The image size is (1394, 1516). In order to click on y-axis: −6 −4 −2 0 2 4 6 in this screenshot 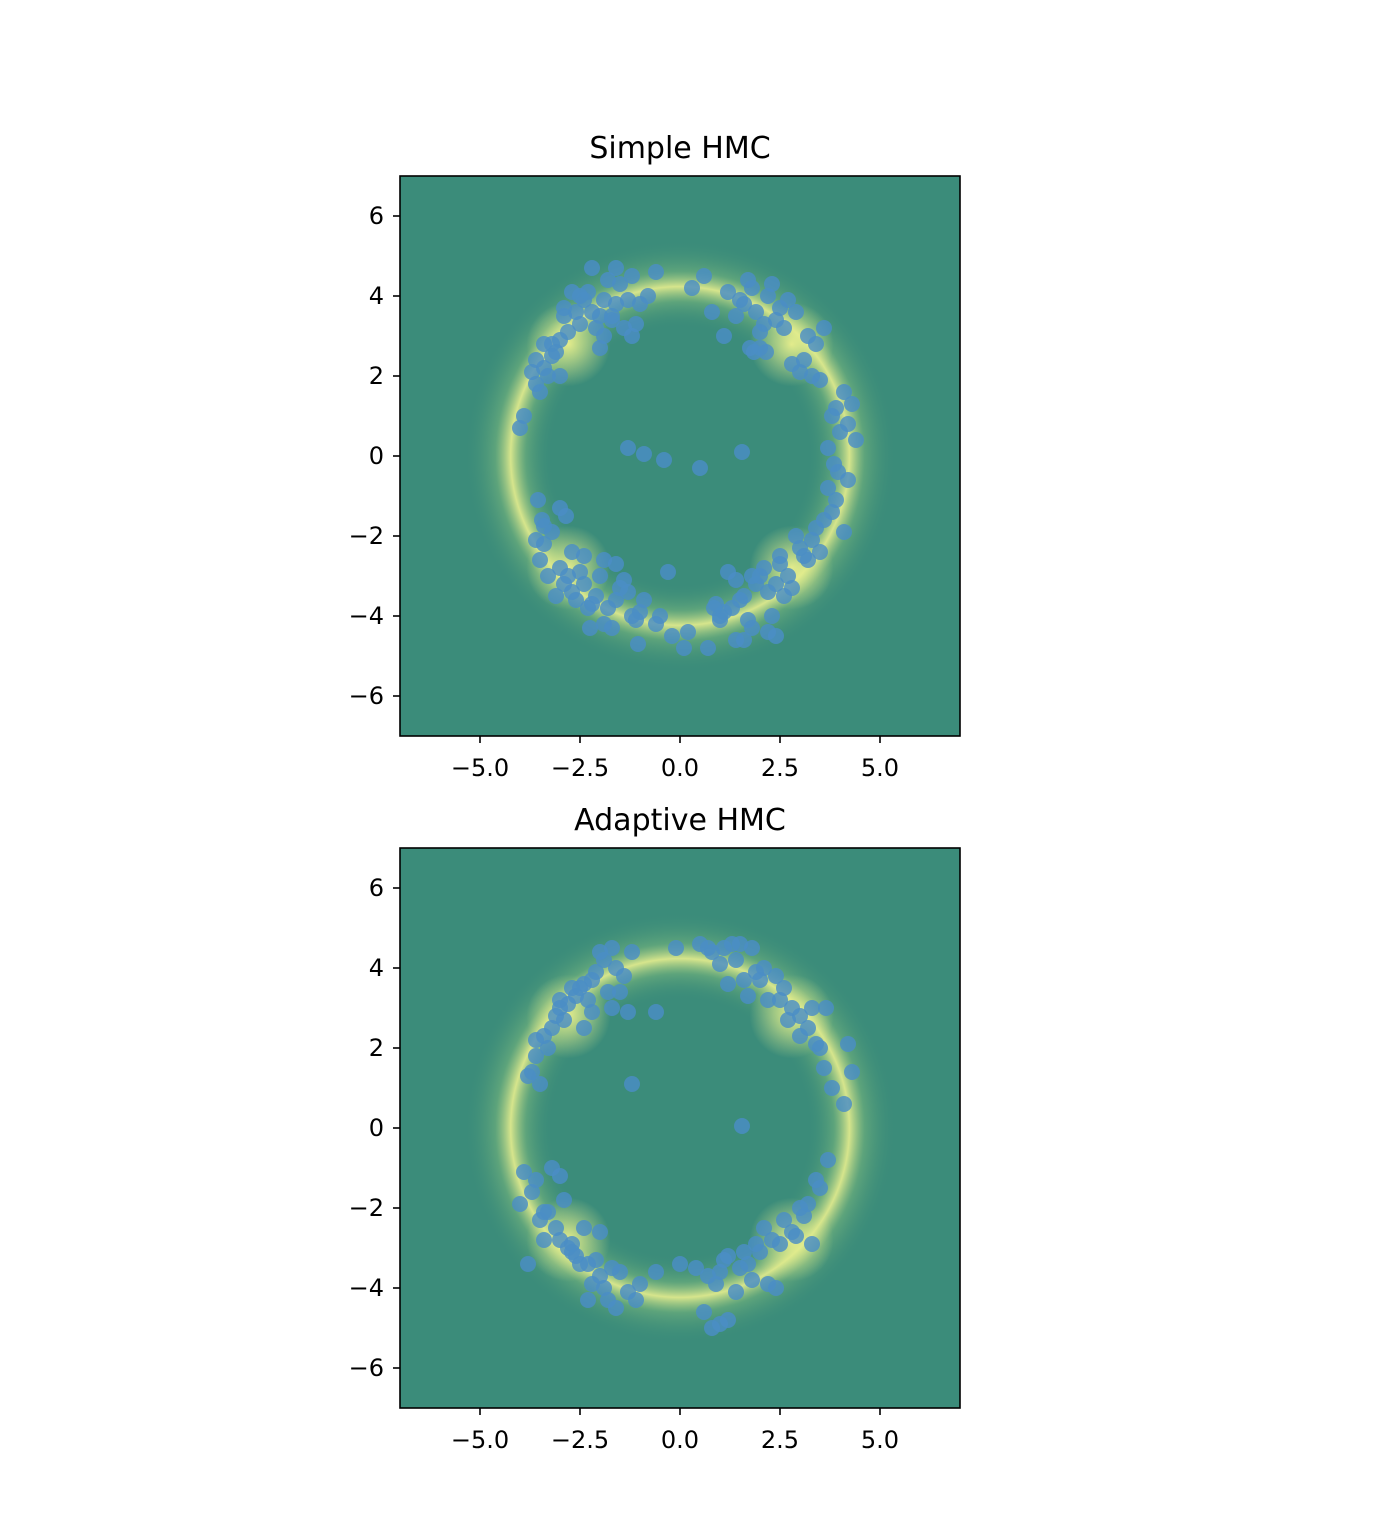, I will do `click(374, 1128)`.